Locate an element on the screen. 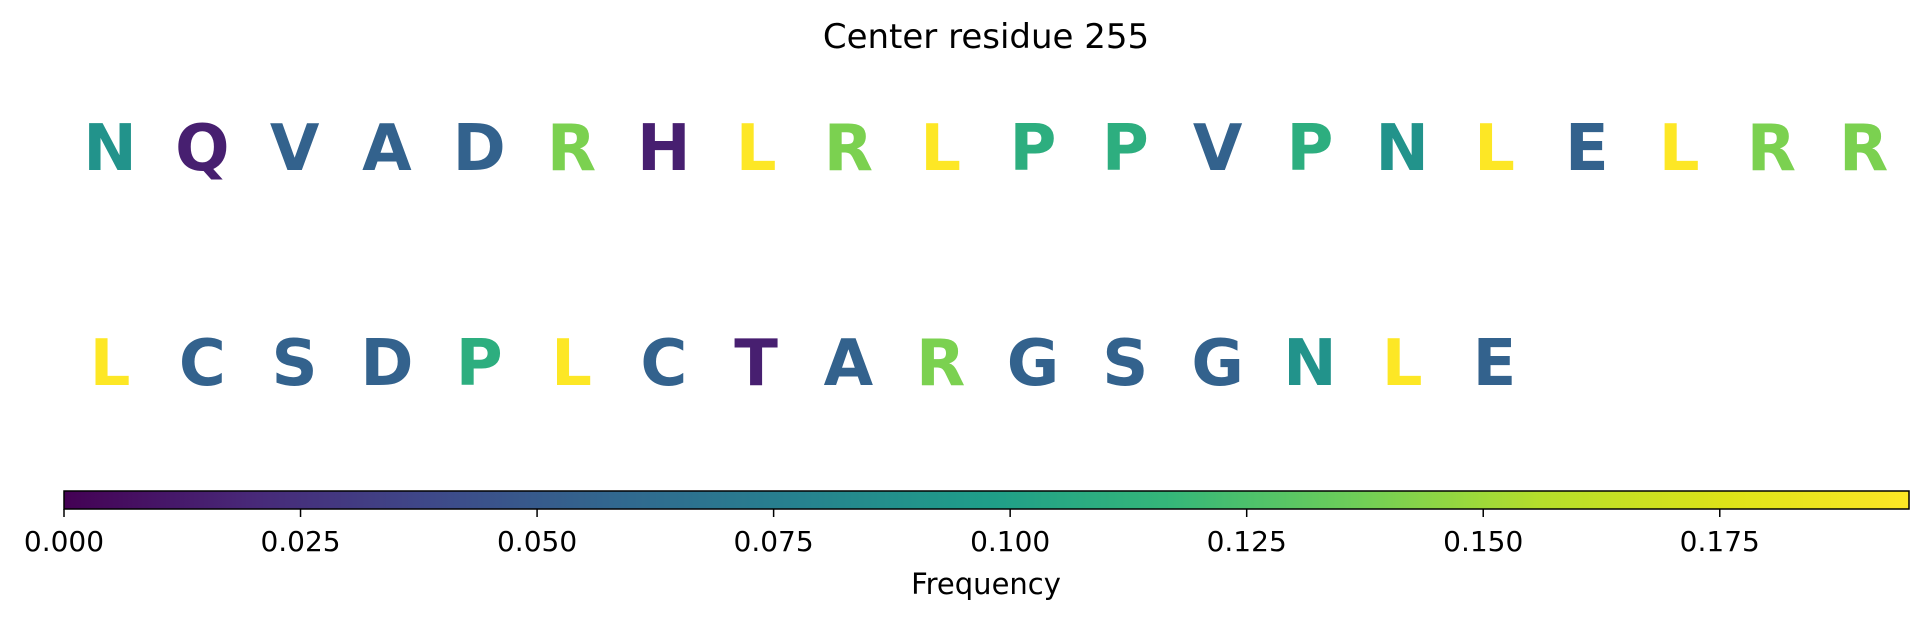  colorbar-tick-label: 0.125 is located at coordinates (1247, 541).